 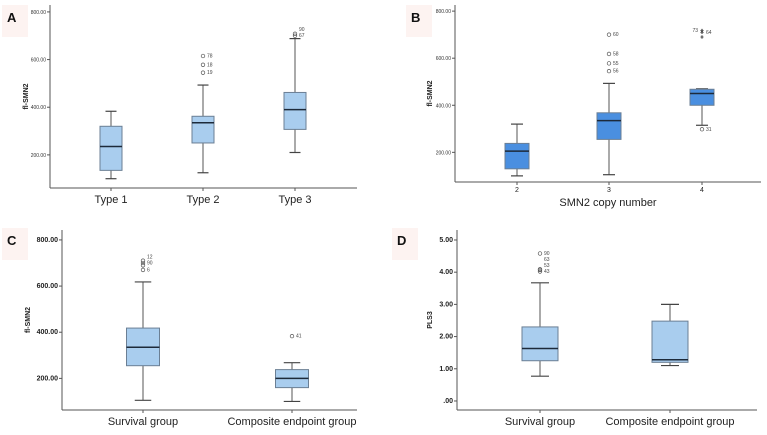 I want to click on panel-letter: A, so click(x=12, y=17).